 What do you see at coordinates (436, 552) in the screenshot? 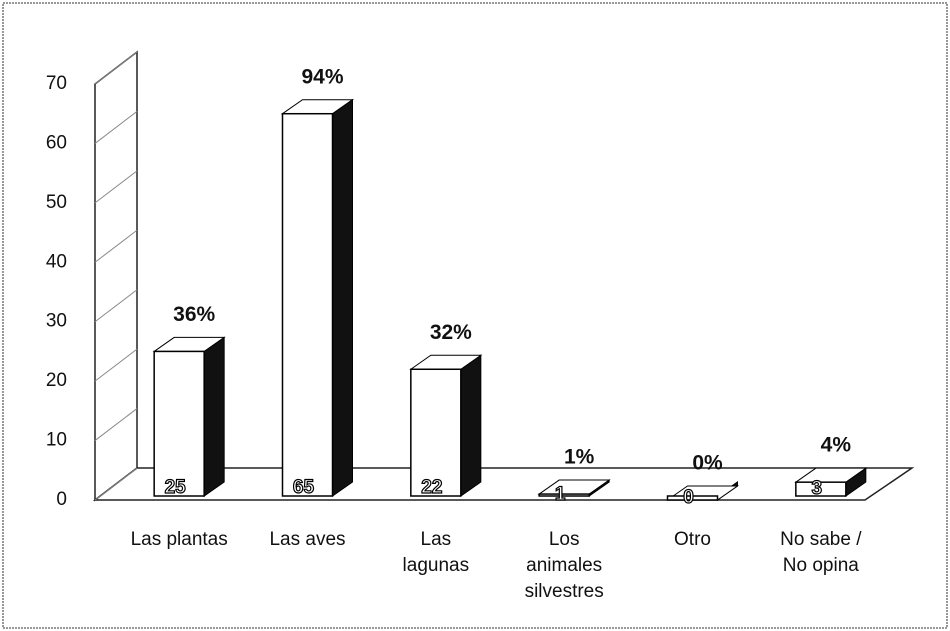
I see `x-tick-label: Las lagunas` at bounding box center [436, 552].